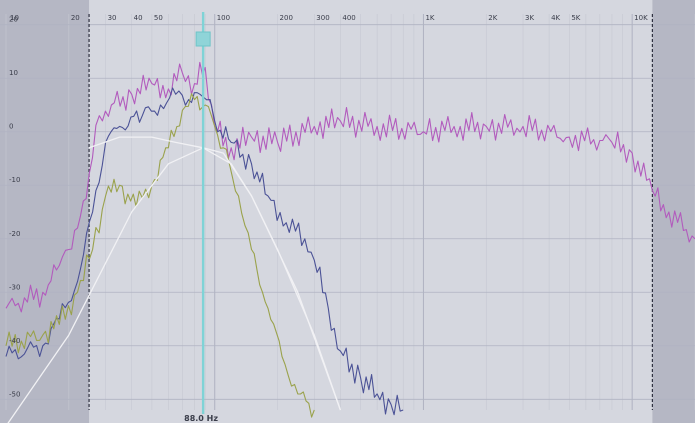 The image size is (695, 423). I want to click on frequency-axis-labels: 10 20 30 40 50 100 200 300 400 1K 2K 3K 4K 5K 10K, so click(329, 18).